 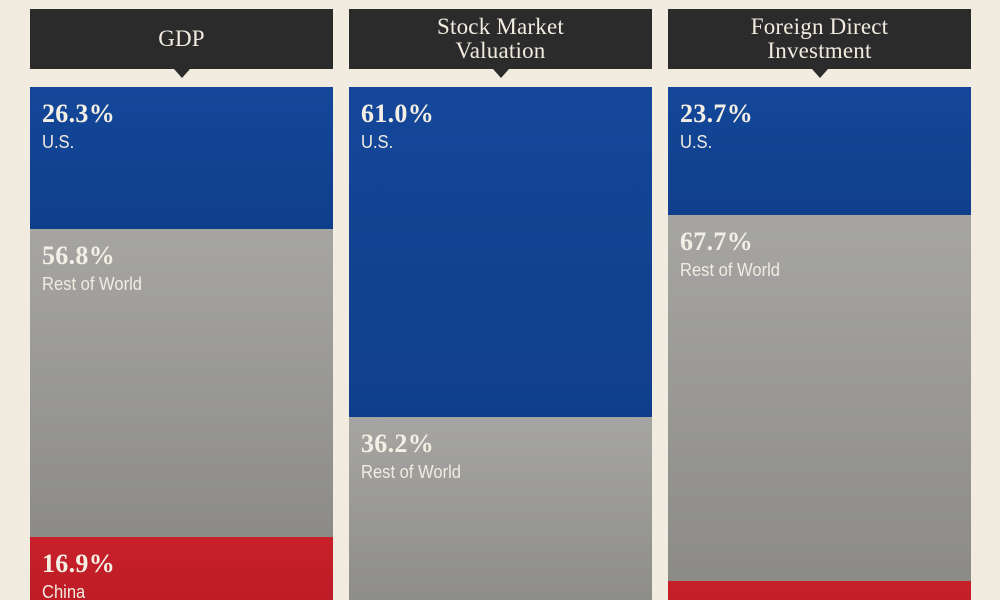 What do you see at coordinates (181, 39) in the screenshot?
I see `column-header: GDP` at bounding box center [181, 39].